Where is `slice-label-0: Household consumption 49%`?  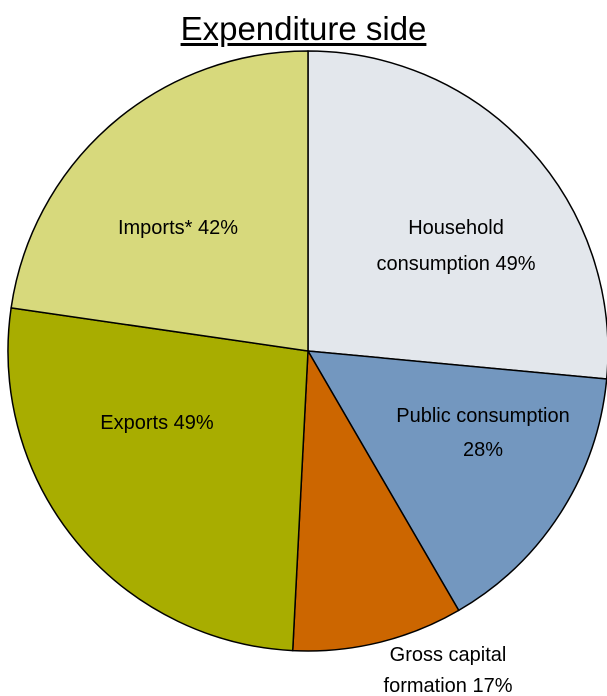 slice-label-0: Household consumption 49% is located at coordinates (456, 246).